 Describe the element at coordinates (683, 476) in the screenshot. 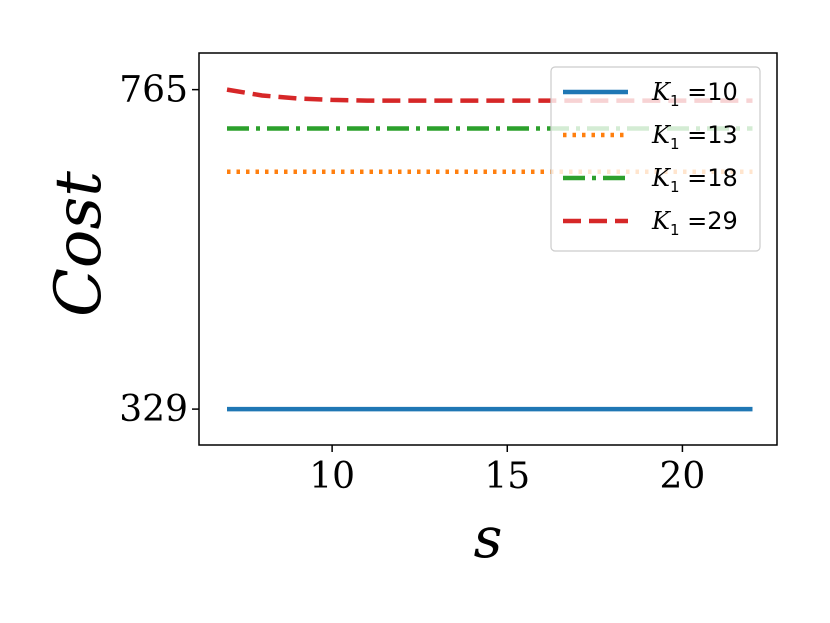

I see `x-tick-label: 20` at that location.